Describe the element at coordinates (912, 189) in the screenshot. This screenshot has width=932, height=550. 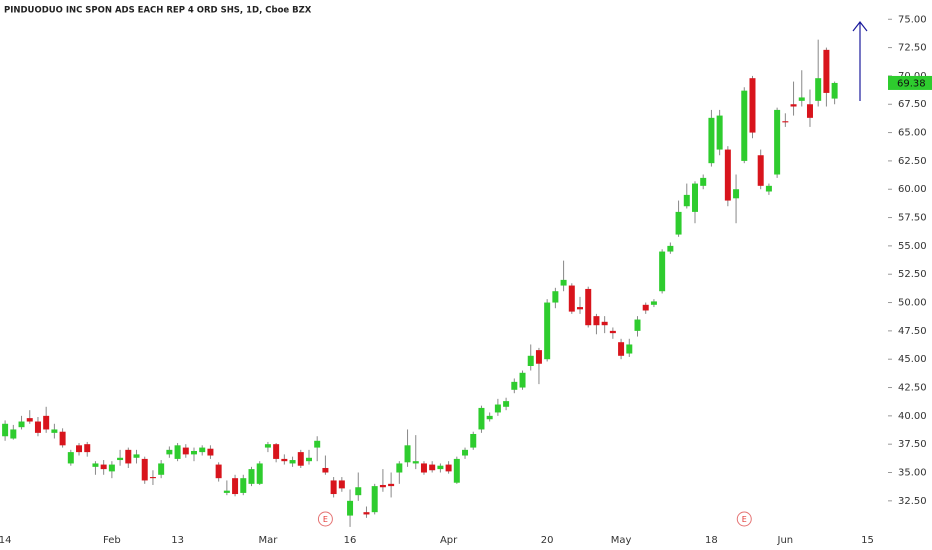
I see `y-tick-label: 60.00` at that location.